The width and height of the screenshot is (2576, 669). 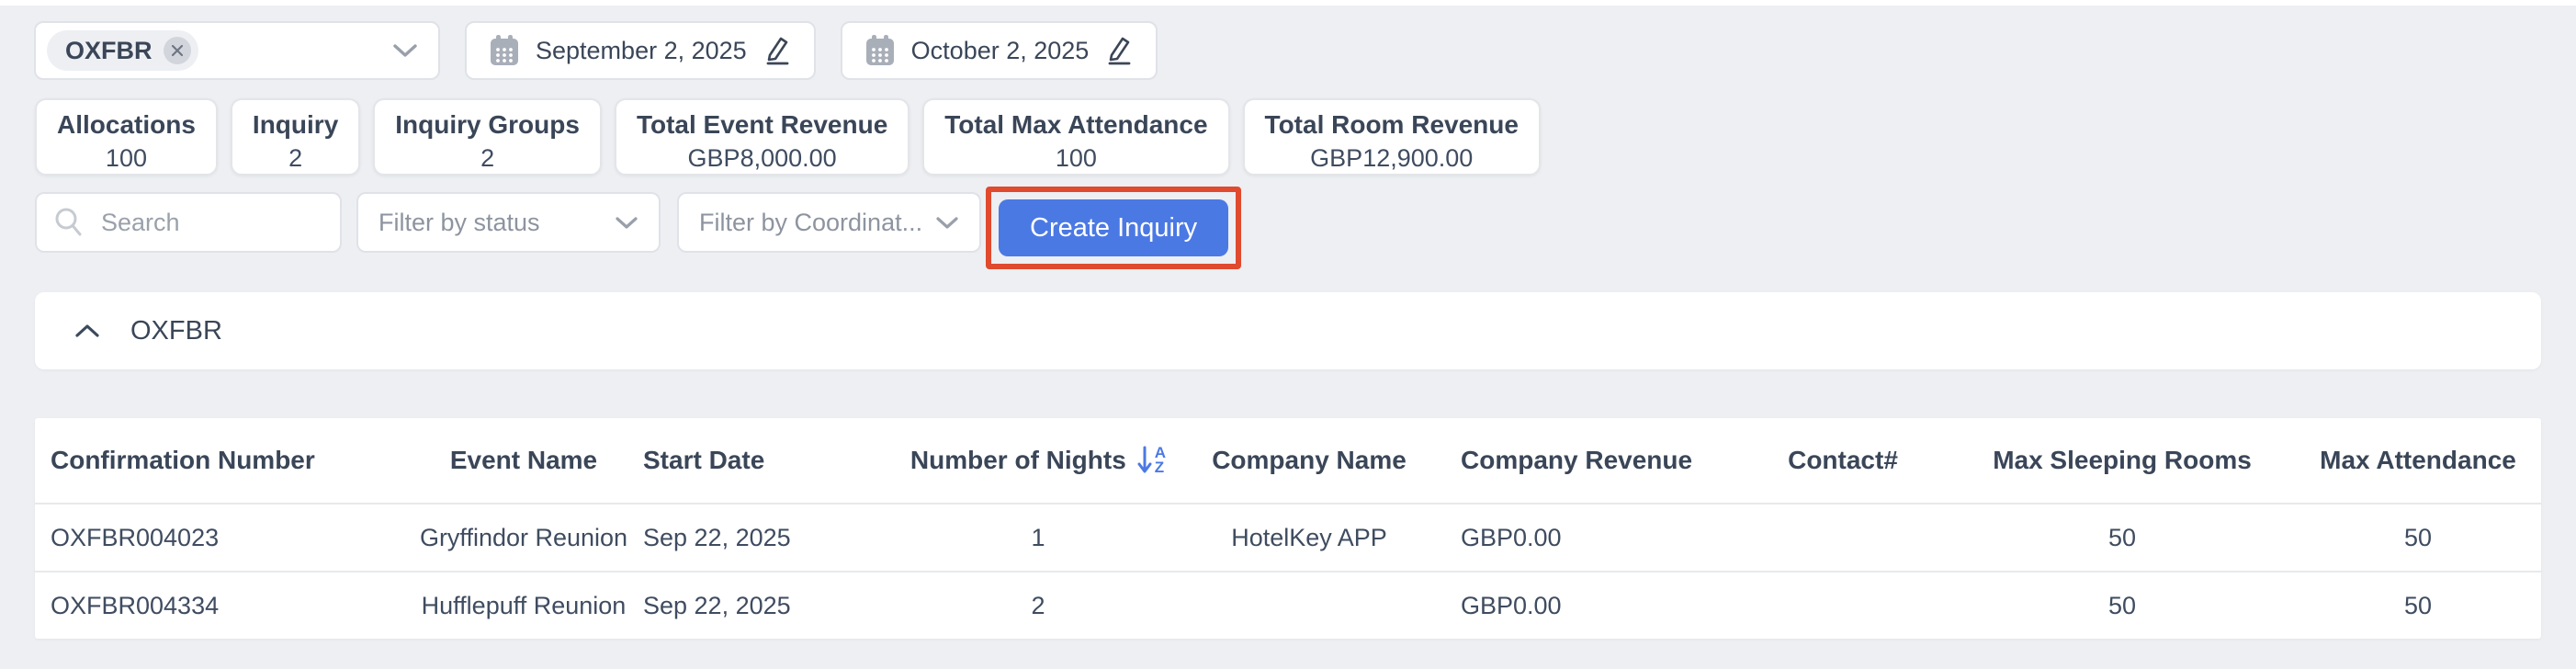 I want to click on stat-card-total-event-revenue: Total Event Revenue GBP8,000.00, so click(x=762, y=137).